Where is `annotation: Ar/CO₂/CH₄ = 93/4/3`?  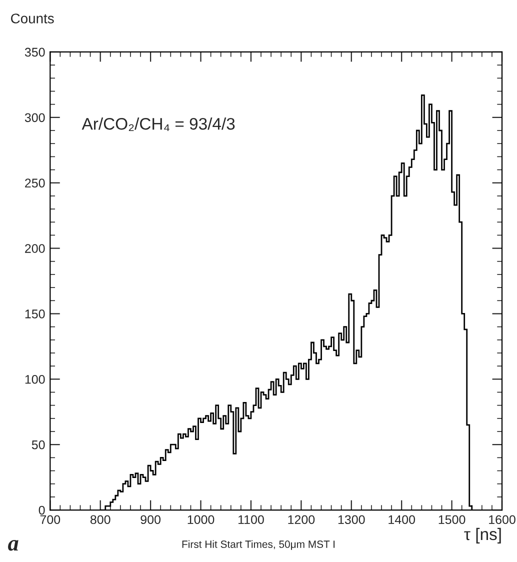
annotation: Ar/CO₂/CH₄ = 93/4/3 is located at coordinates (158, 125).